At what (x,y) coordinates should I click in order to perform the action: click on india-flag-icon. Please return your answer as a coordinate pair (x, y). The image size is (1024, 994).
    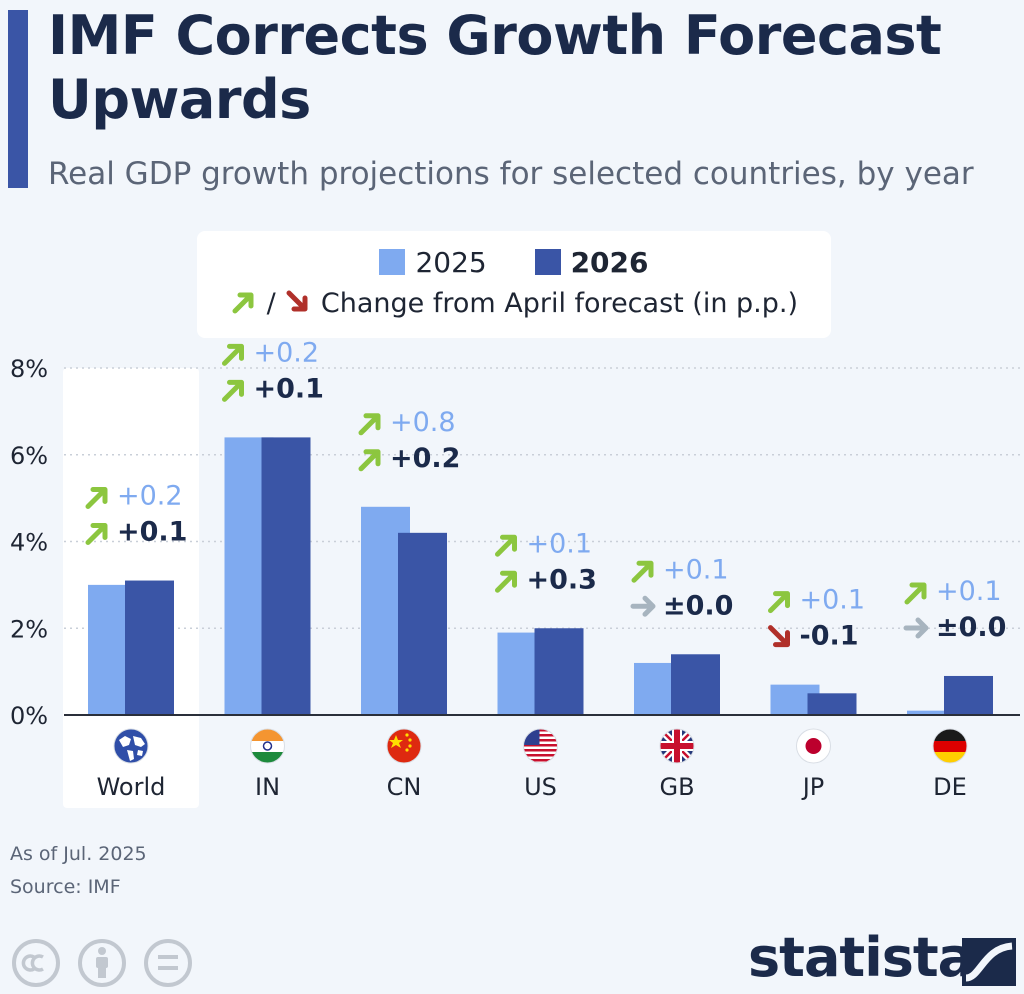
    Looking at the image, I should click on (267, 746).